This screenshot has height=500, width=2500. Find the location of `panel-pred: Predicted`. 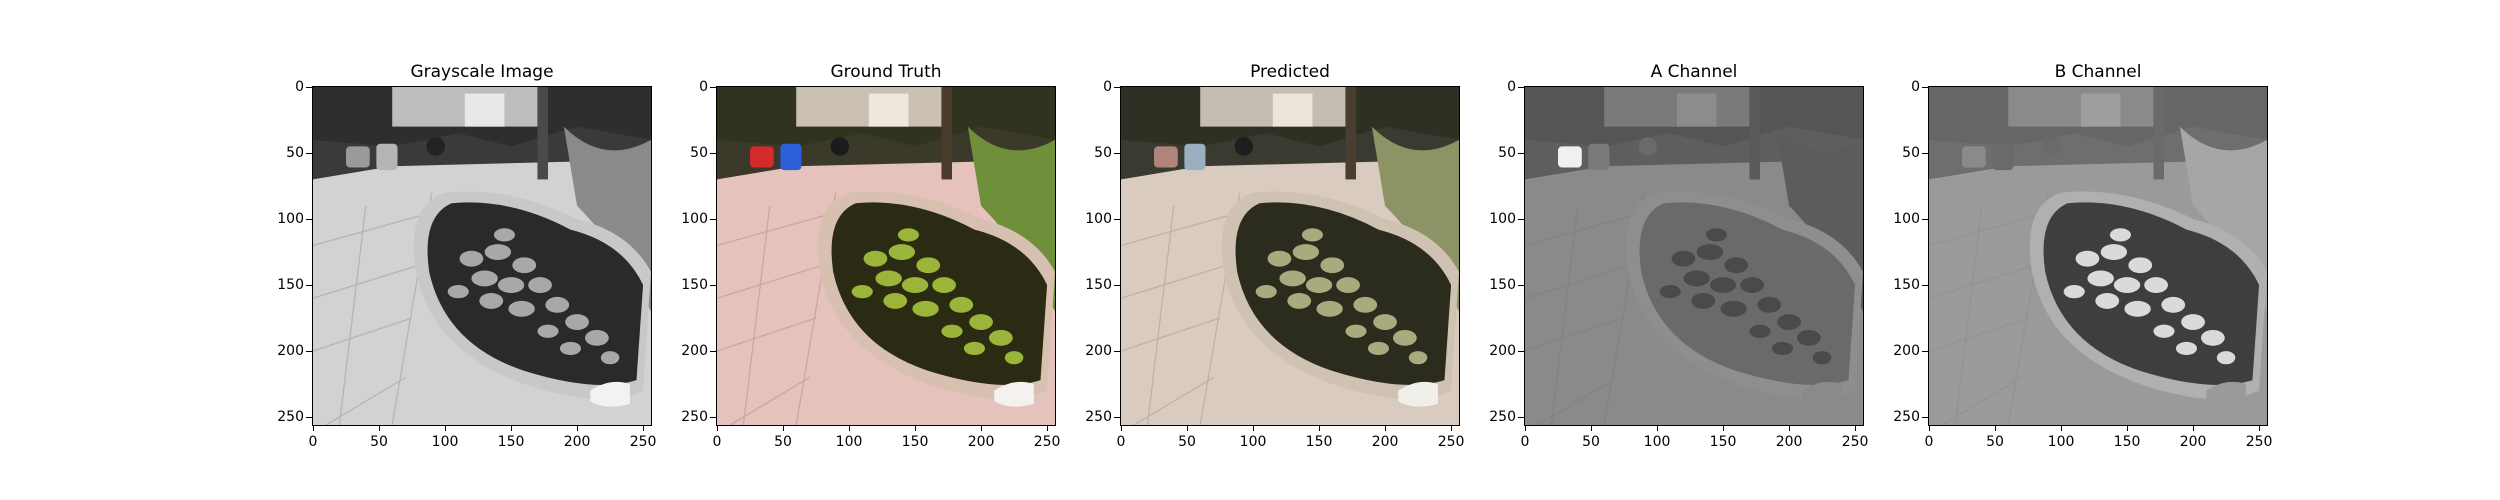

panel-pred: Predicted is located at coordinates (1274, 256).